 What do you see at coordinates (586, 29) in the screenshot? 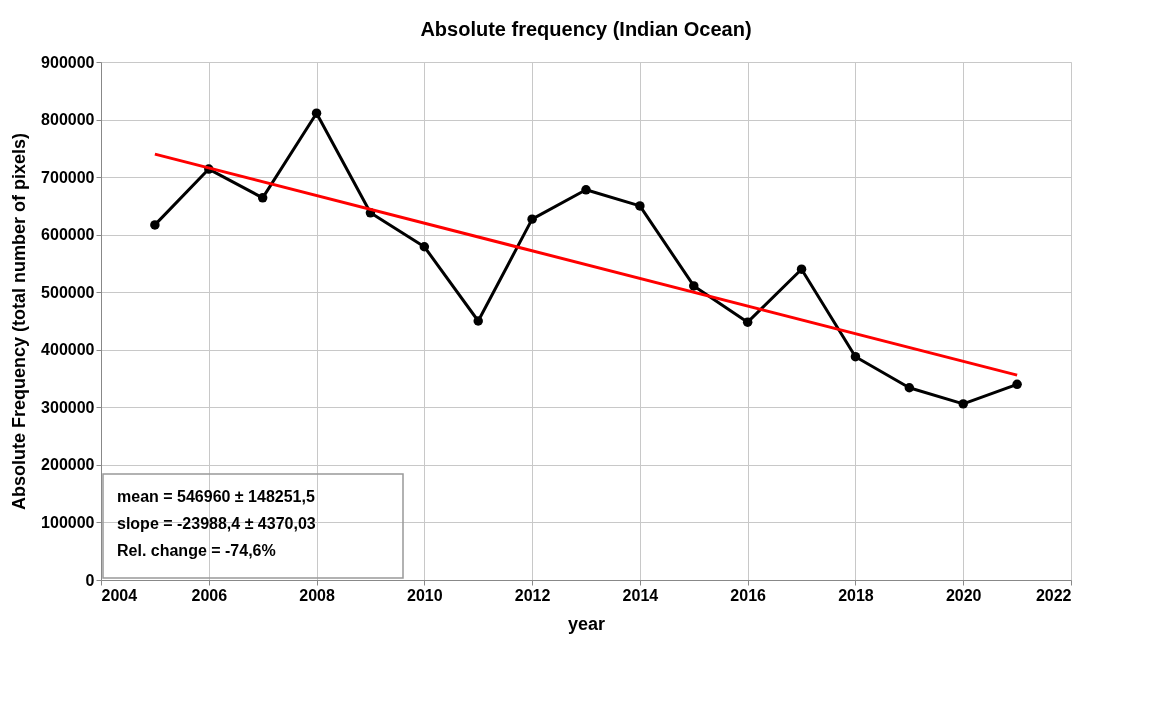
I see `chart-title: Absolute frequency (Indian Ocean)` at bounding box center [586, 29].